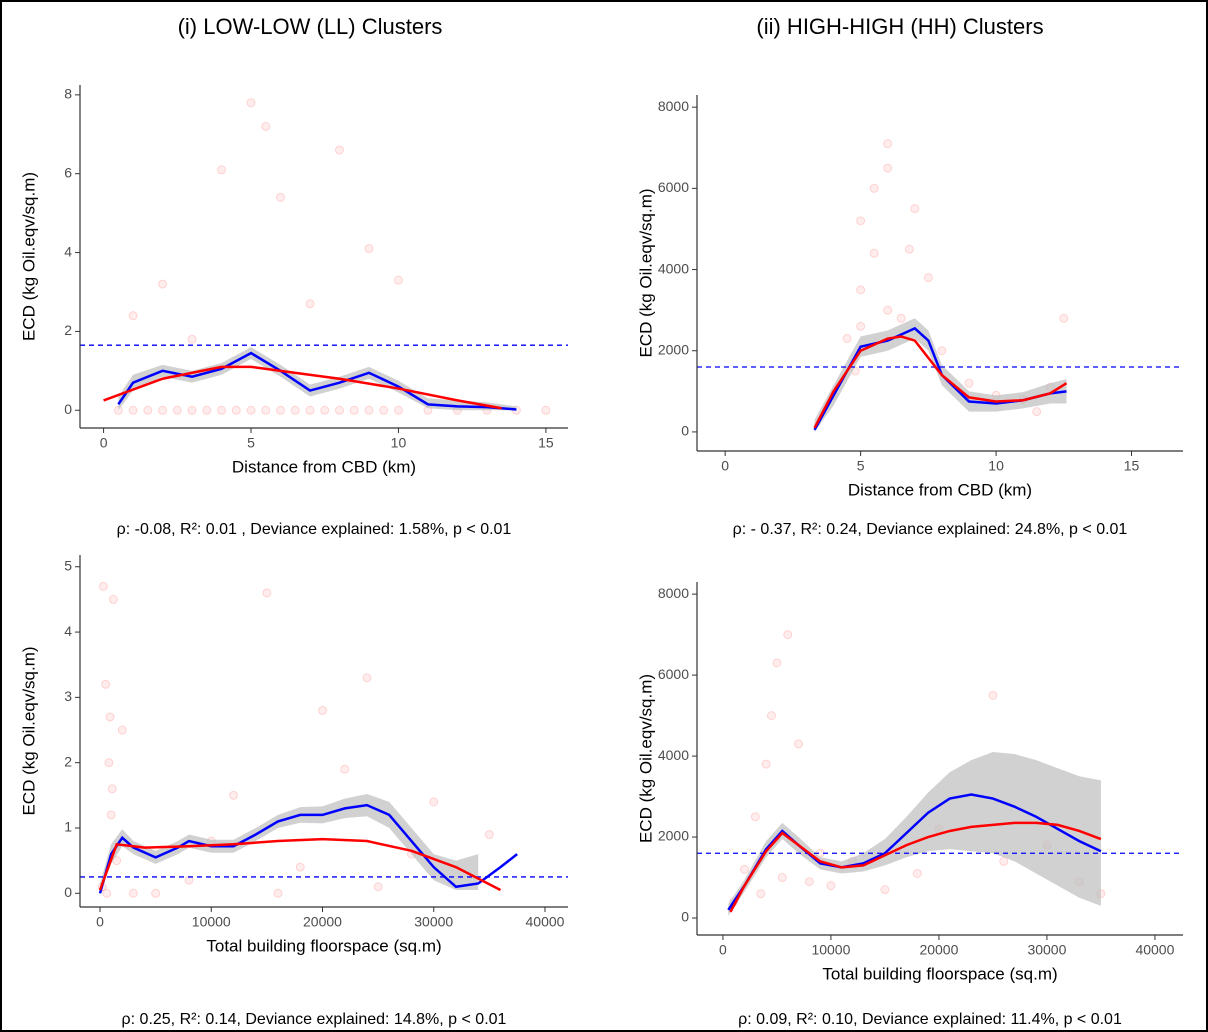  What do you see at coordinates (673, 593) in the screenshot?
I see `y-tick-label: 8000` at bounding box center [673, 593].